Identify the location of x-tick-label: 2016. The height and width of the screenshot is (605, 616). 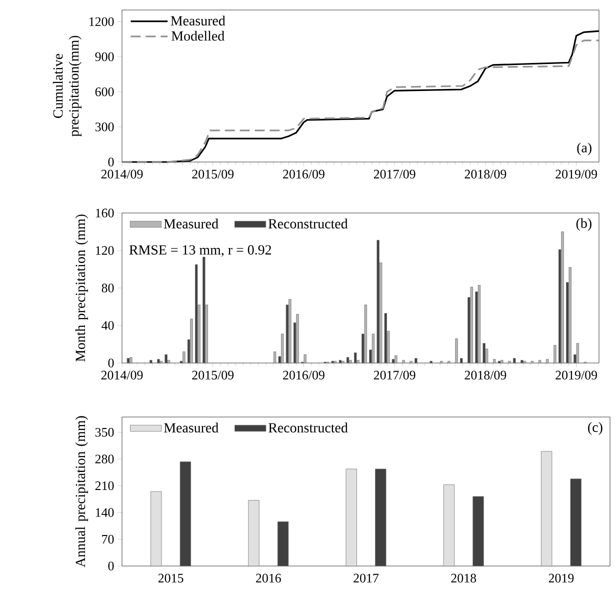
(268, 578).